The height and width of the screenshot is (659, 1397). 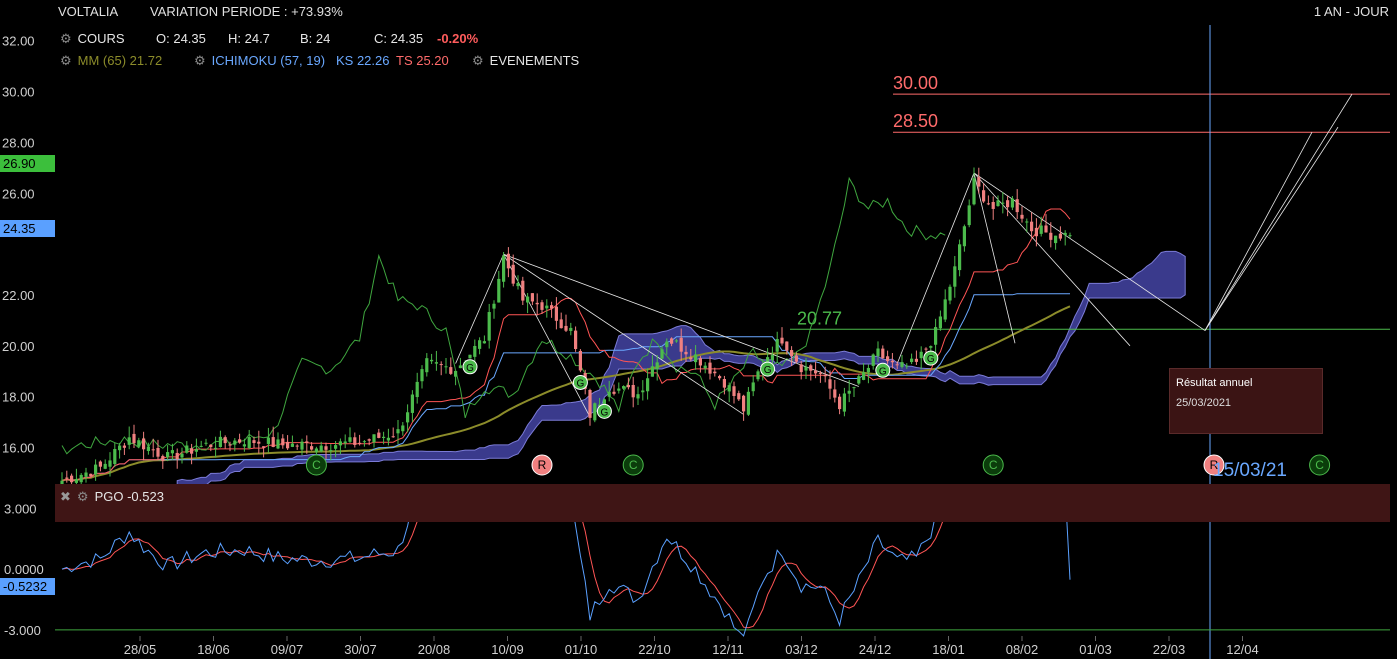 I want to click on event-marker: G, so click(x=931, y=358).